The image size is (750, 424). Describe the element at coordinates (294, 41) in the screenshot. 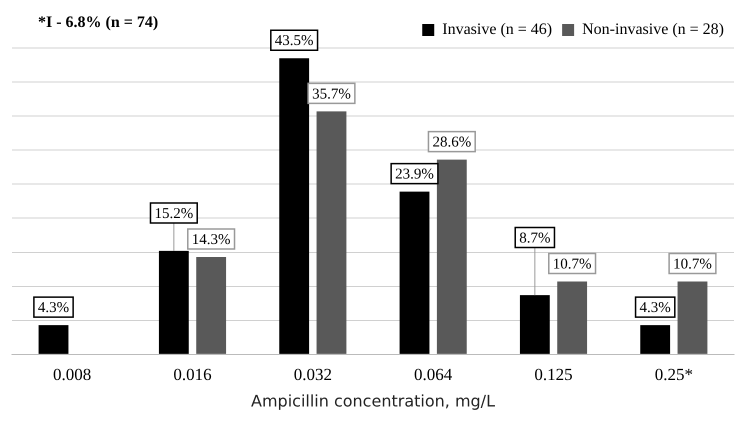

I see `data-label: 43.5%` at that location.